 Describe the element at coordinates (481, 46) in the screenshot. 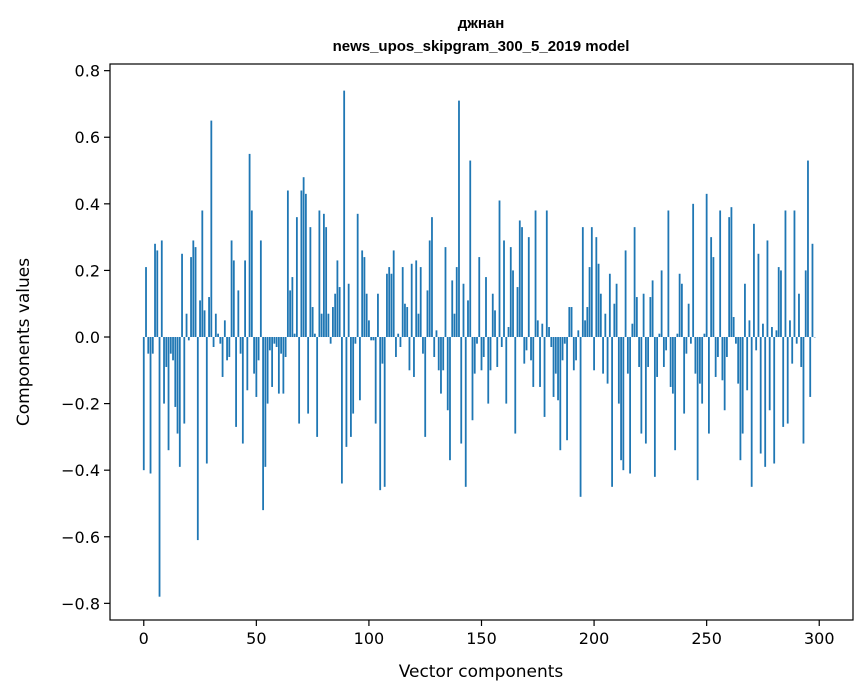

I see `chart-subtitle: news_upos_skipgram_300_5_2019 model` at that location.